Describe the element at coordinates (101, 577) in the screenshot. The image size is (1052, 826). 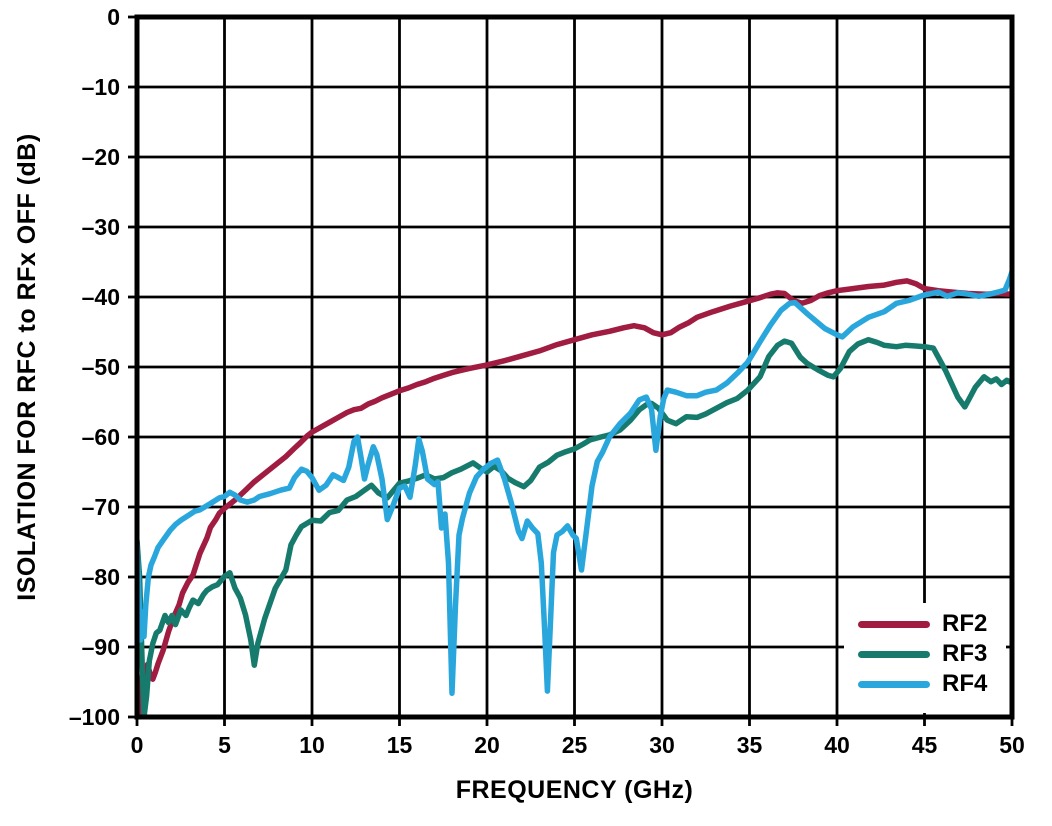
I see `y-tick-label: –80` at that location.